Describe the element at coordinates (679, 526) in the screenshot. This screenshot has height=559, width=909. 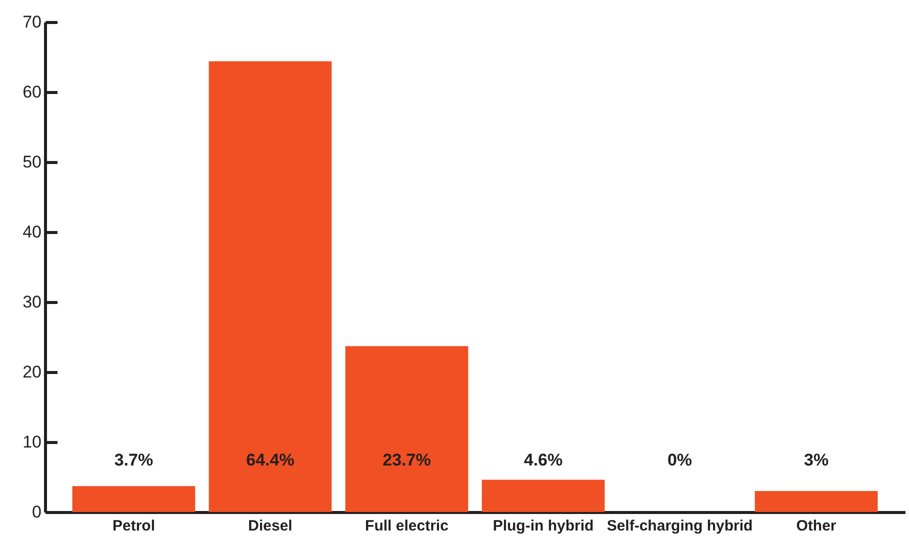
I see `x-tick-label: Self-charging hybrid` at that location.